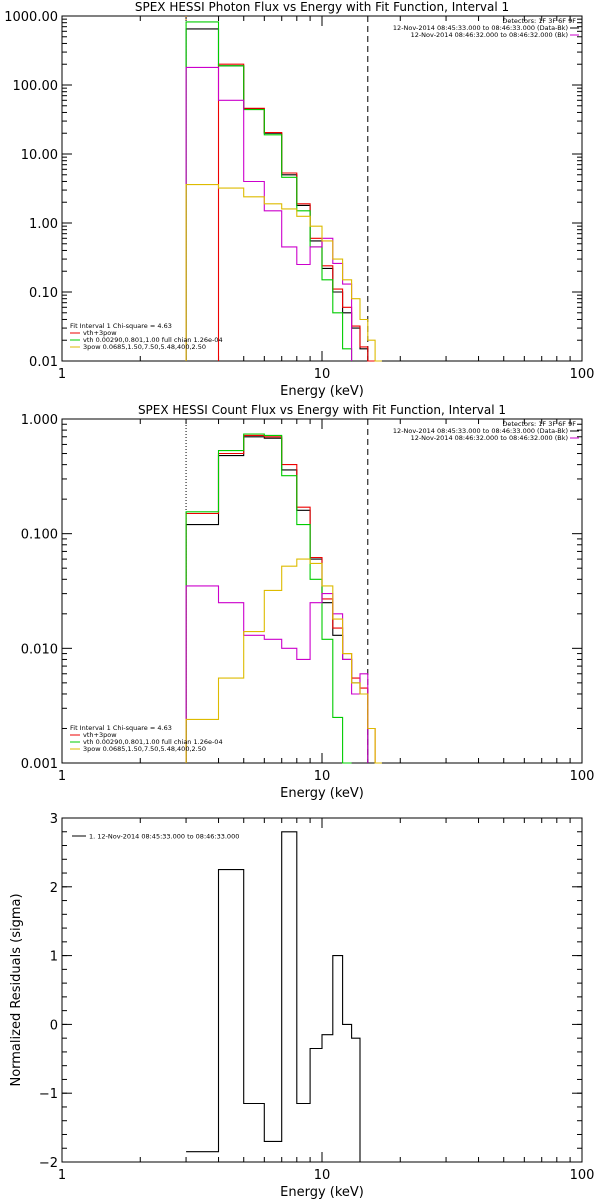 The height and width of the screenshot is (1200, 600). What do you see at coordinates (54, 888) in the screenshot?
I see `y-tick-label: 2` at bounding box center [54, 888].